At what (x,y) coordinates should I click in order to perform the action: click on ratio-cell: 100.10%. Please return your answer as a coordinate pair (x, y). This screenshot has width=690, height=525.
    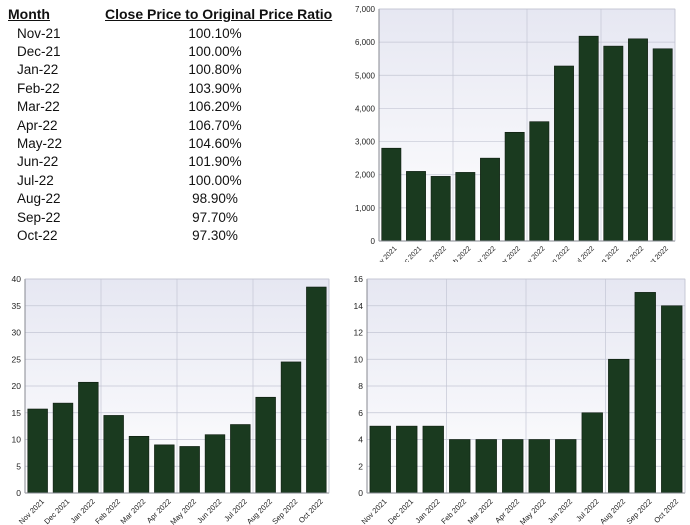
    Looking at the image, I should click on (215, 33).